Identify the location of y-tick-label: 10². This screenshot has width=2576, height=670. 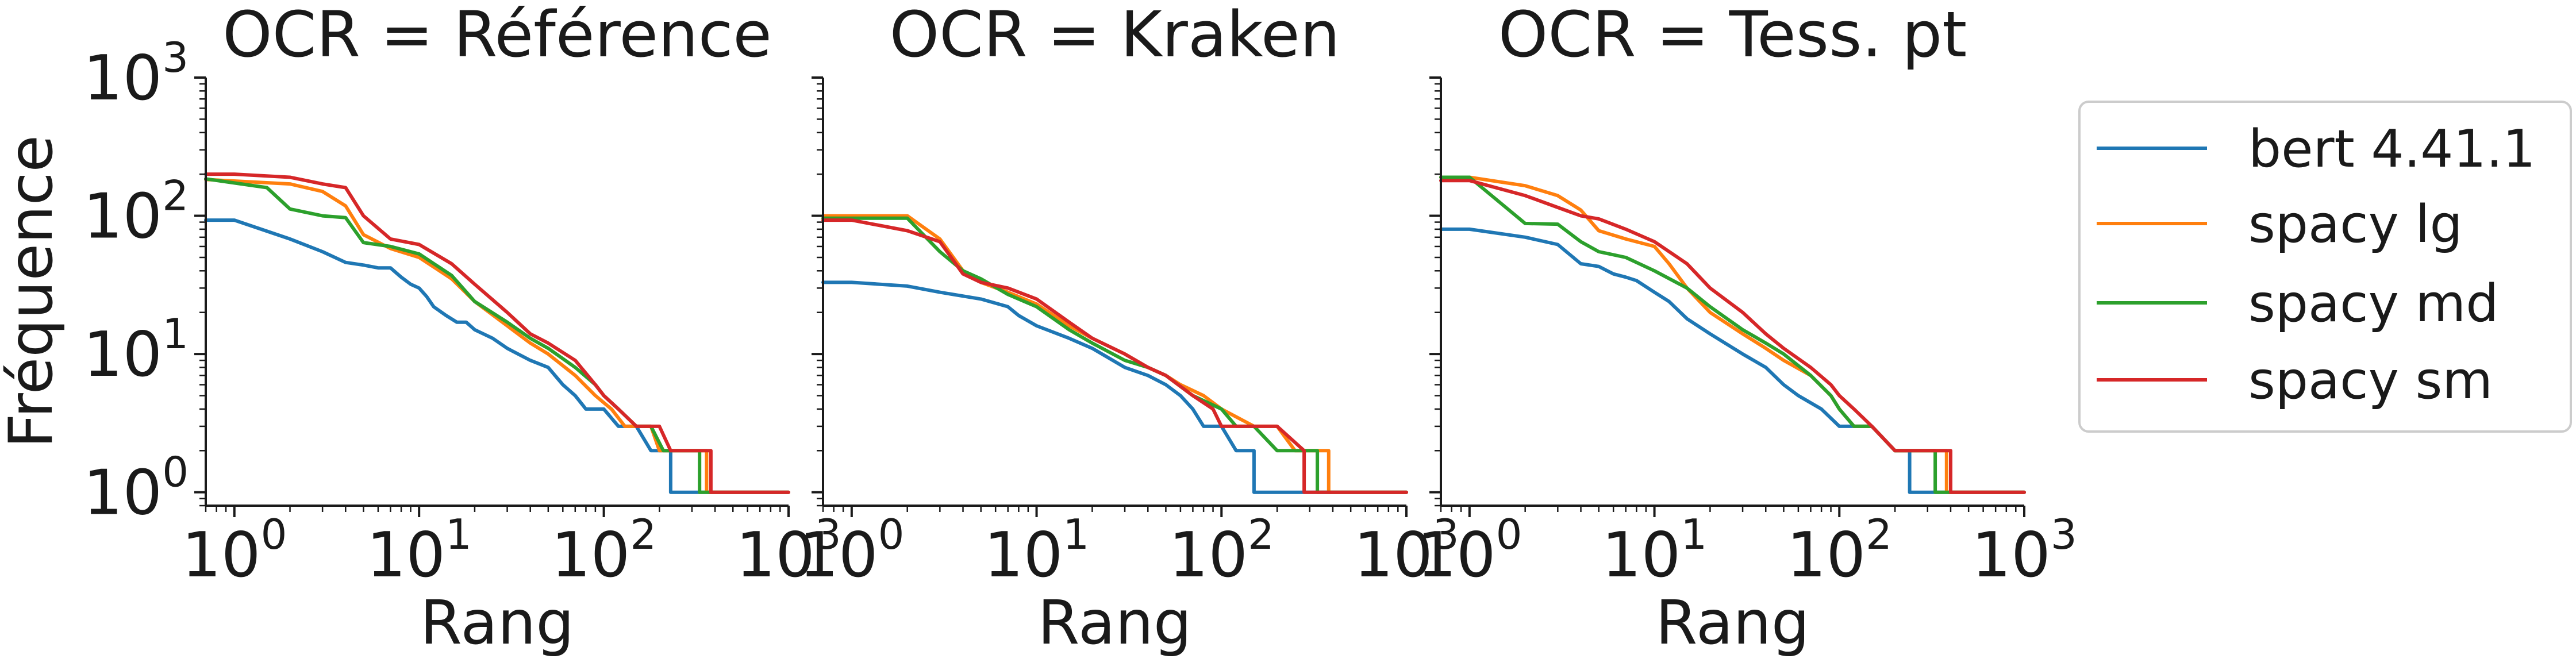
(136, 212).